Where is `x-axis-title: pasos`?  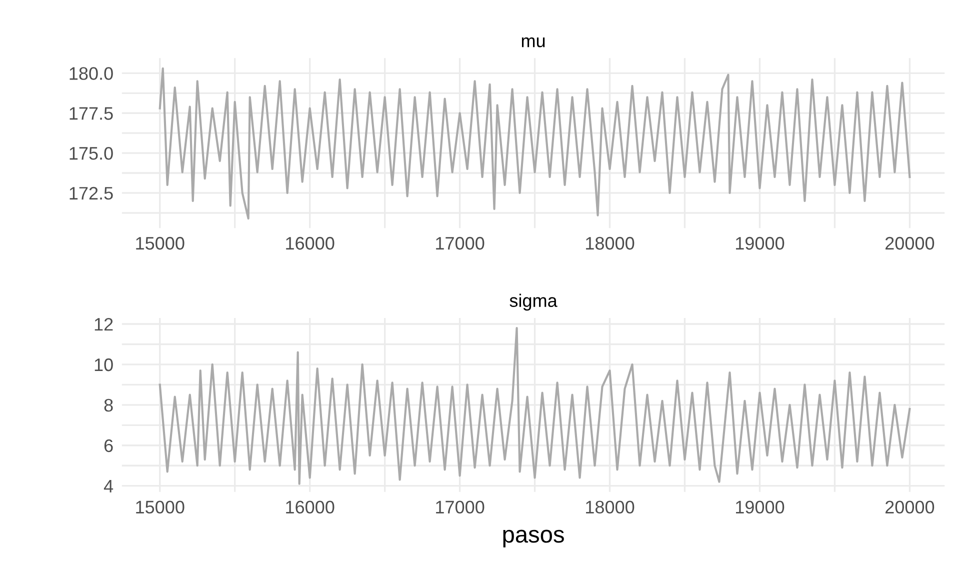 x-axis-title: pasos is located at coordinates (533, 539).